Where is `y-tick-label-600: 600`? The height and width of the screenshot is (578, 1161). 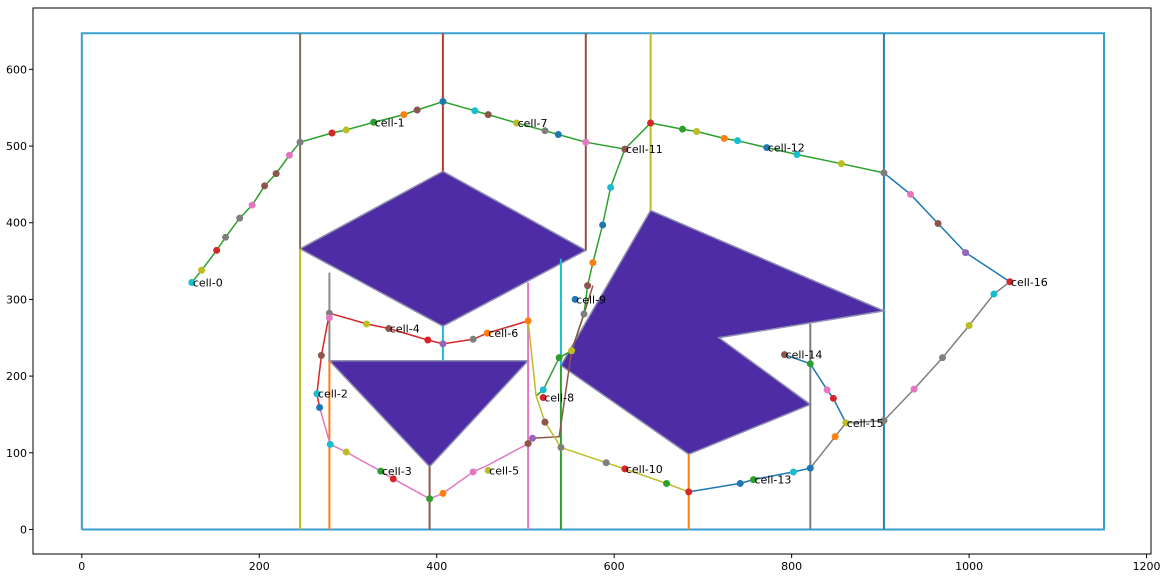
y-tick-label-600: 600 is located at coordinates (16, 69).